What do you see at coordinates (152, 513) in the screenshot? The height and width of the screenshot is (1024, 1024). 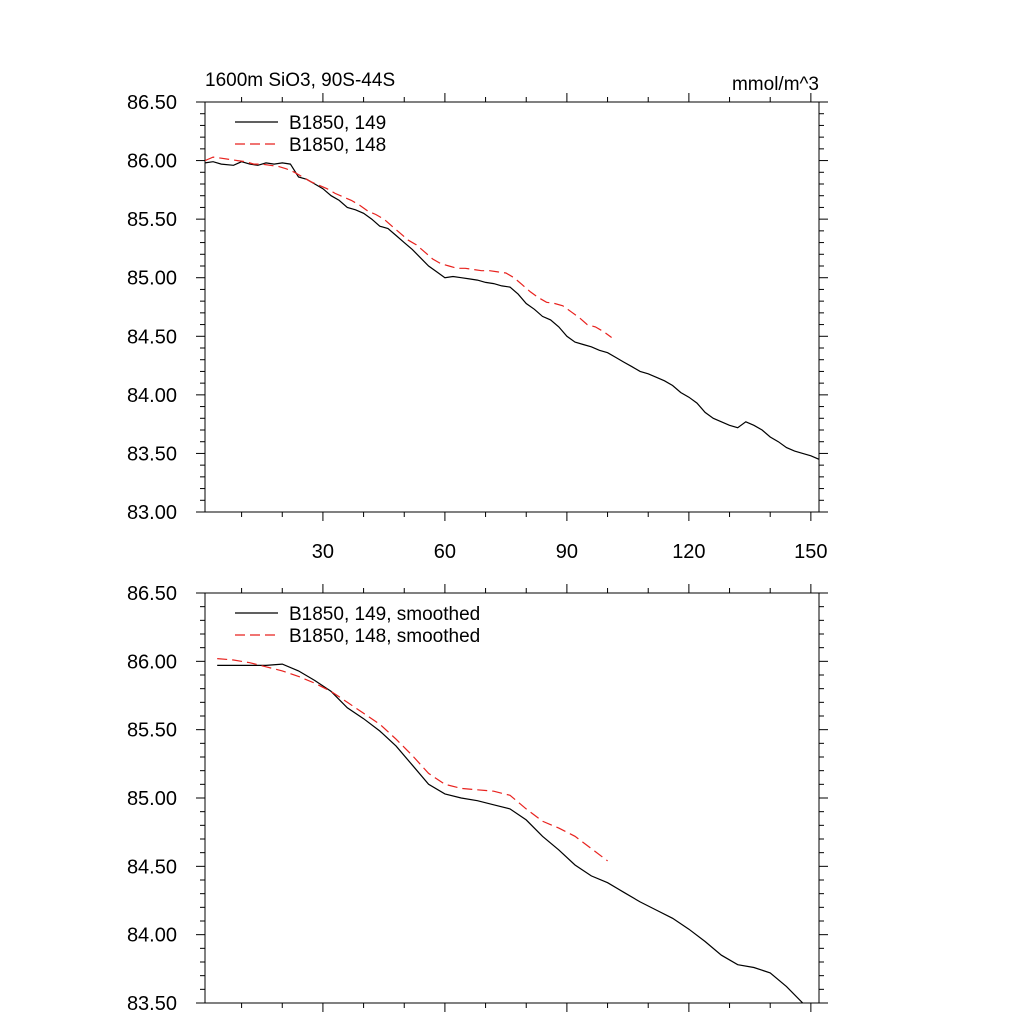 I see `top-y-tick-label: 83.00` at bounding box center [152, 513].